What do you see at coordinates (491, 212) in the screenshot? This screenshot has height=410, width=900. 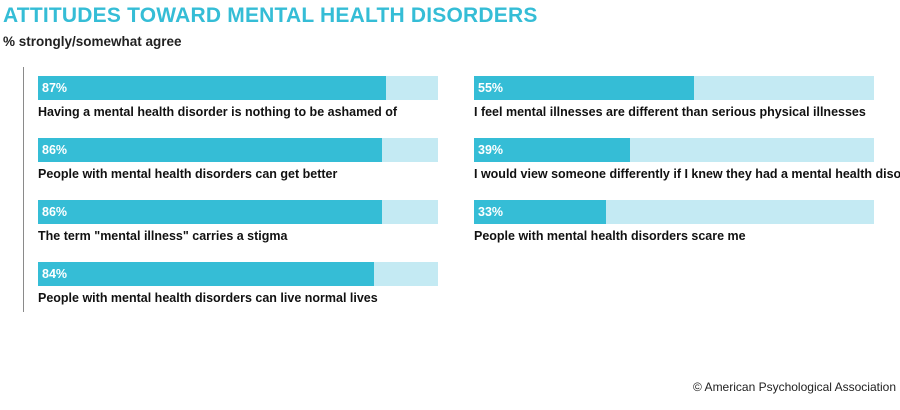 I see `bar-value-label: 33%` at bounding box center [491, 212].